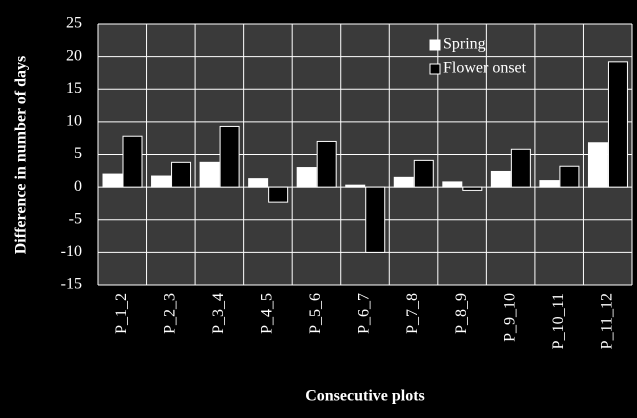 This screenshot has height=418, width=637. What do you see at coordinates (74, 23) in the screenshot?
I see `y-tick-label: 25` at bounding box center [74, 23].